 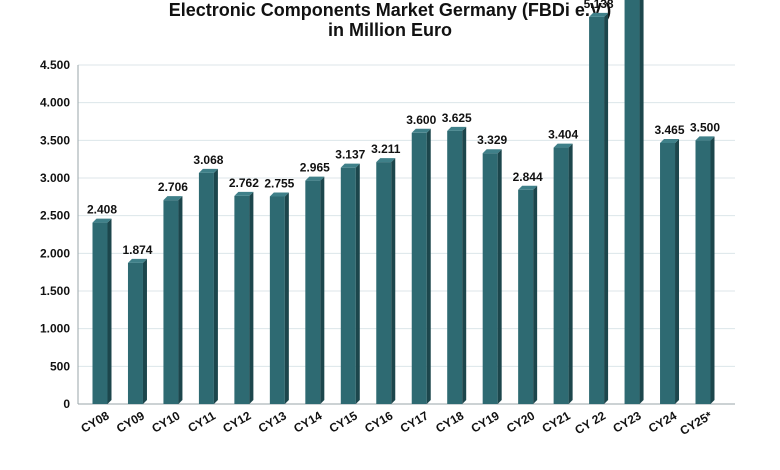 I want to click on x-tick-label: CY13, so click(x=272, y=421).